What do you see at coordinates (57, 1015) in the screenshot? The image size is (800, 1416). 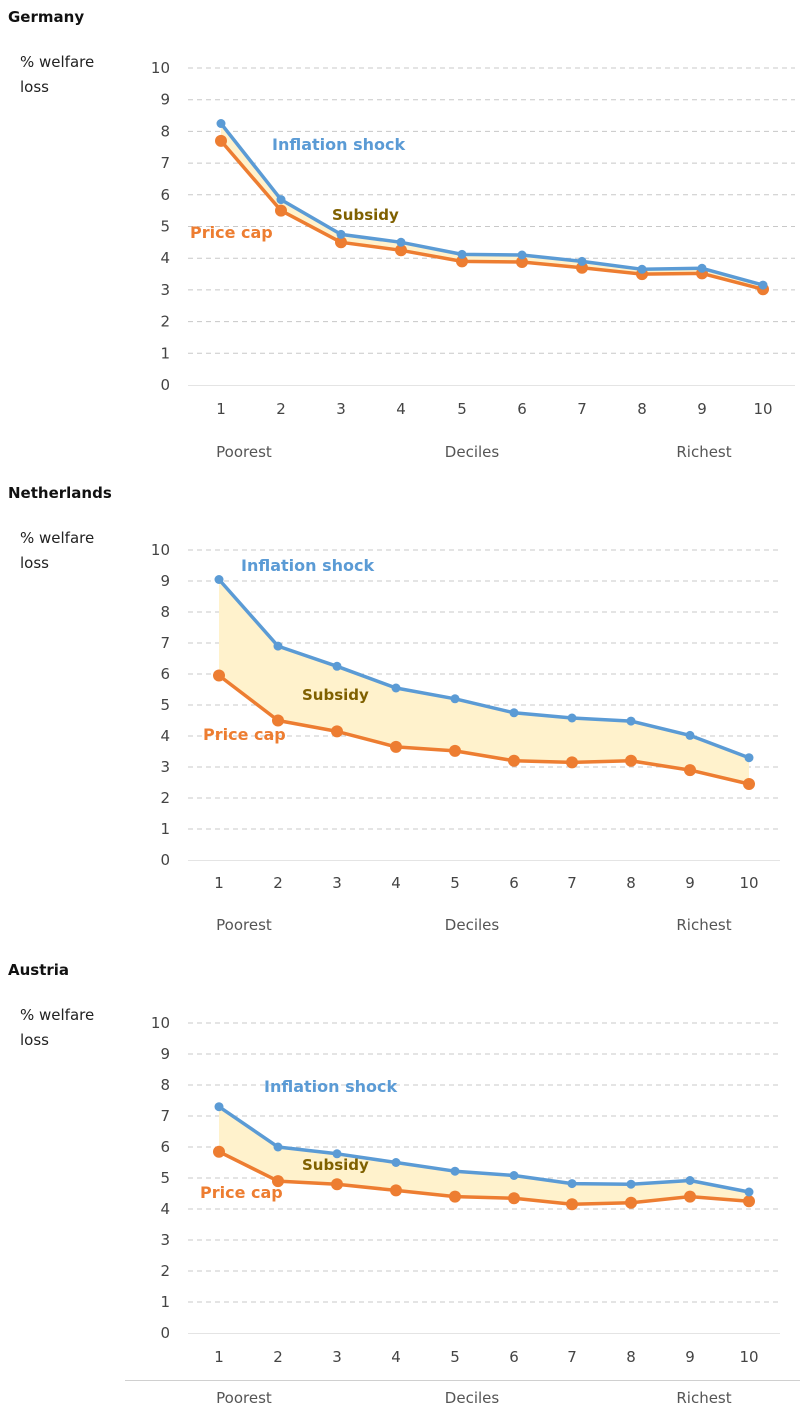 I see `y-axis-label: % welfare` at bounding box center [57, 1015].